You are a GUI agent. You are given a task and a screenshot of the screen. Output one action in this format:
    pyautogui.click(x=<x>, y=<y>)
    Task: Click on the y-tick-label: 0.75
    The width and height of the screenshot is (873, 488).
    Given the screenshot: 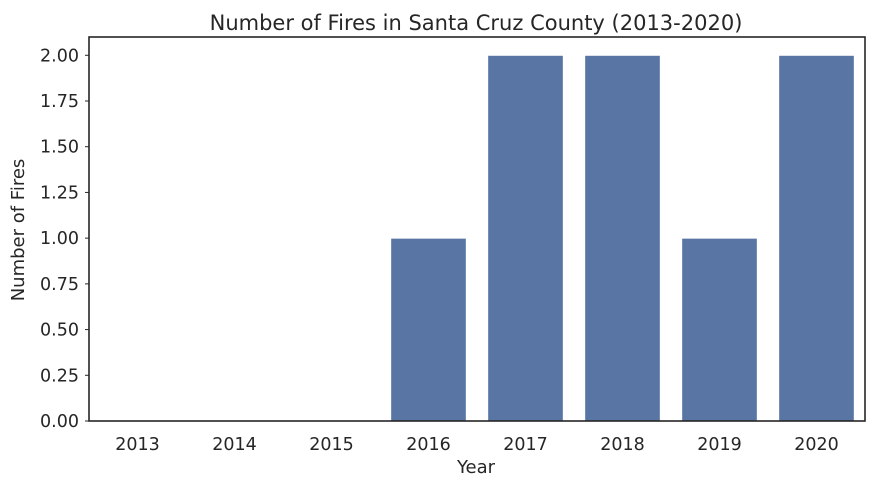 What is the action you would take?
    pyautogui.click(x=59, y=285)
    